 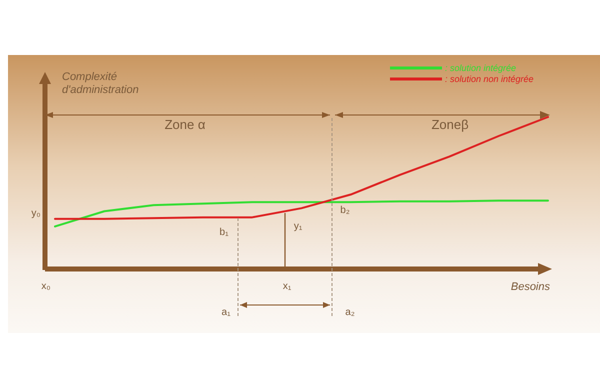 What do you see at coordinates (46, 286) in the screenshot?
I see `text: x₀` at bounding box center [46, 286].